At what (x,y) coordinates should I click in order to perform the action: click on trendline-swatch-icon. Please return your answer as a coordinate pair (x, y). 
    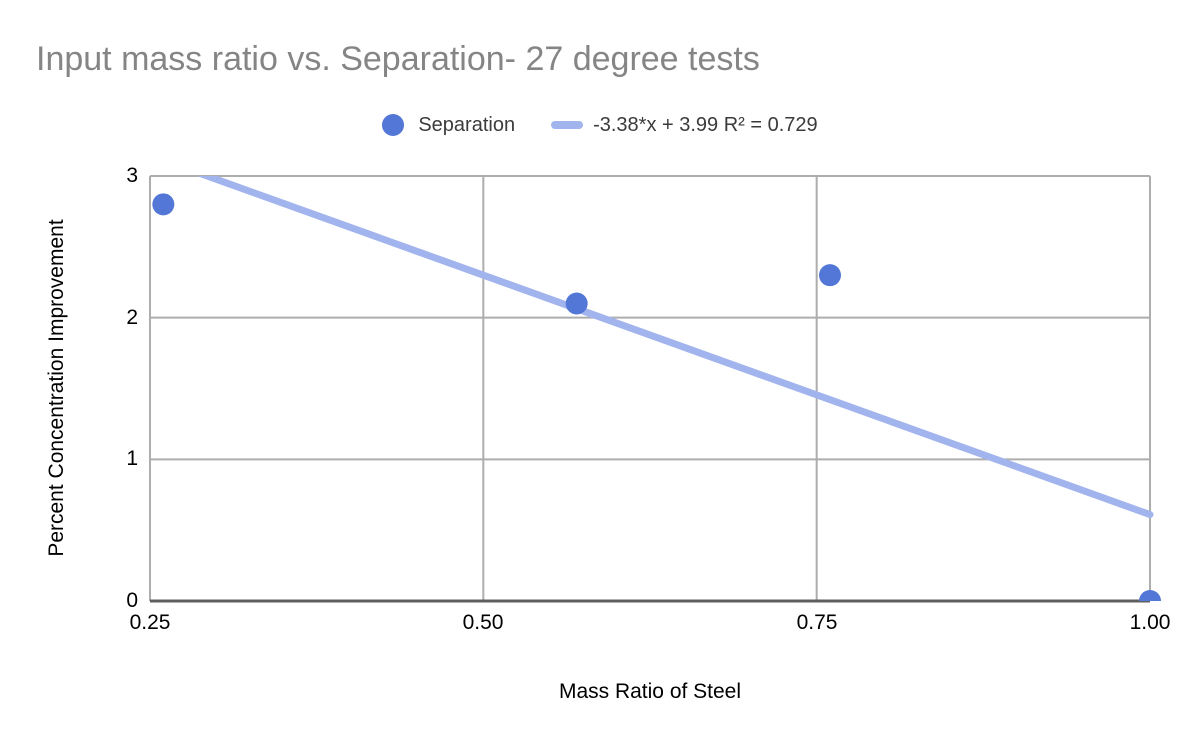
    Looking at the image, I should click on (567, 125).